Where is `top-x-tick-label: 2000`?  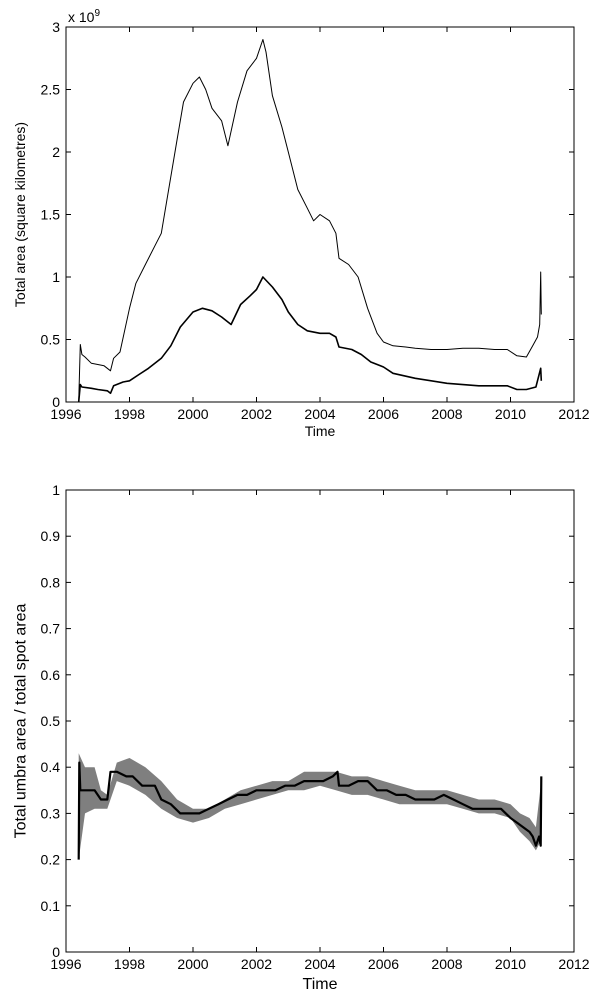 top-x-tick-label: 2000 is located at coordinates (192, 414).